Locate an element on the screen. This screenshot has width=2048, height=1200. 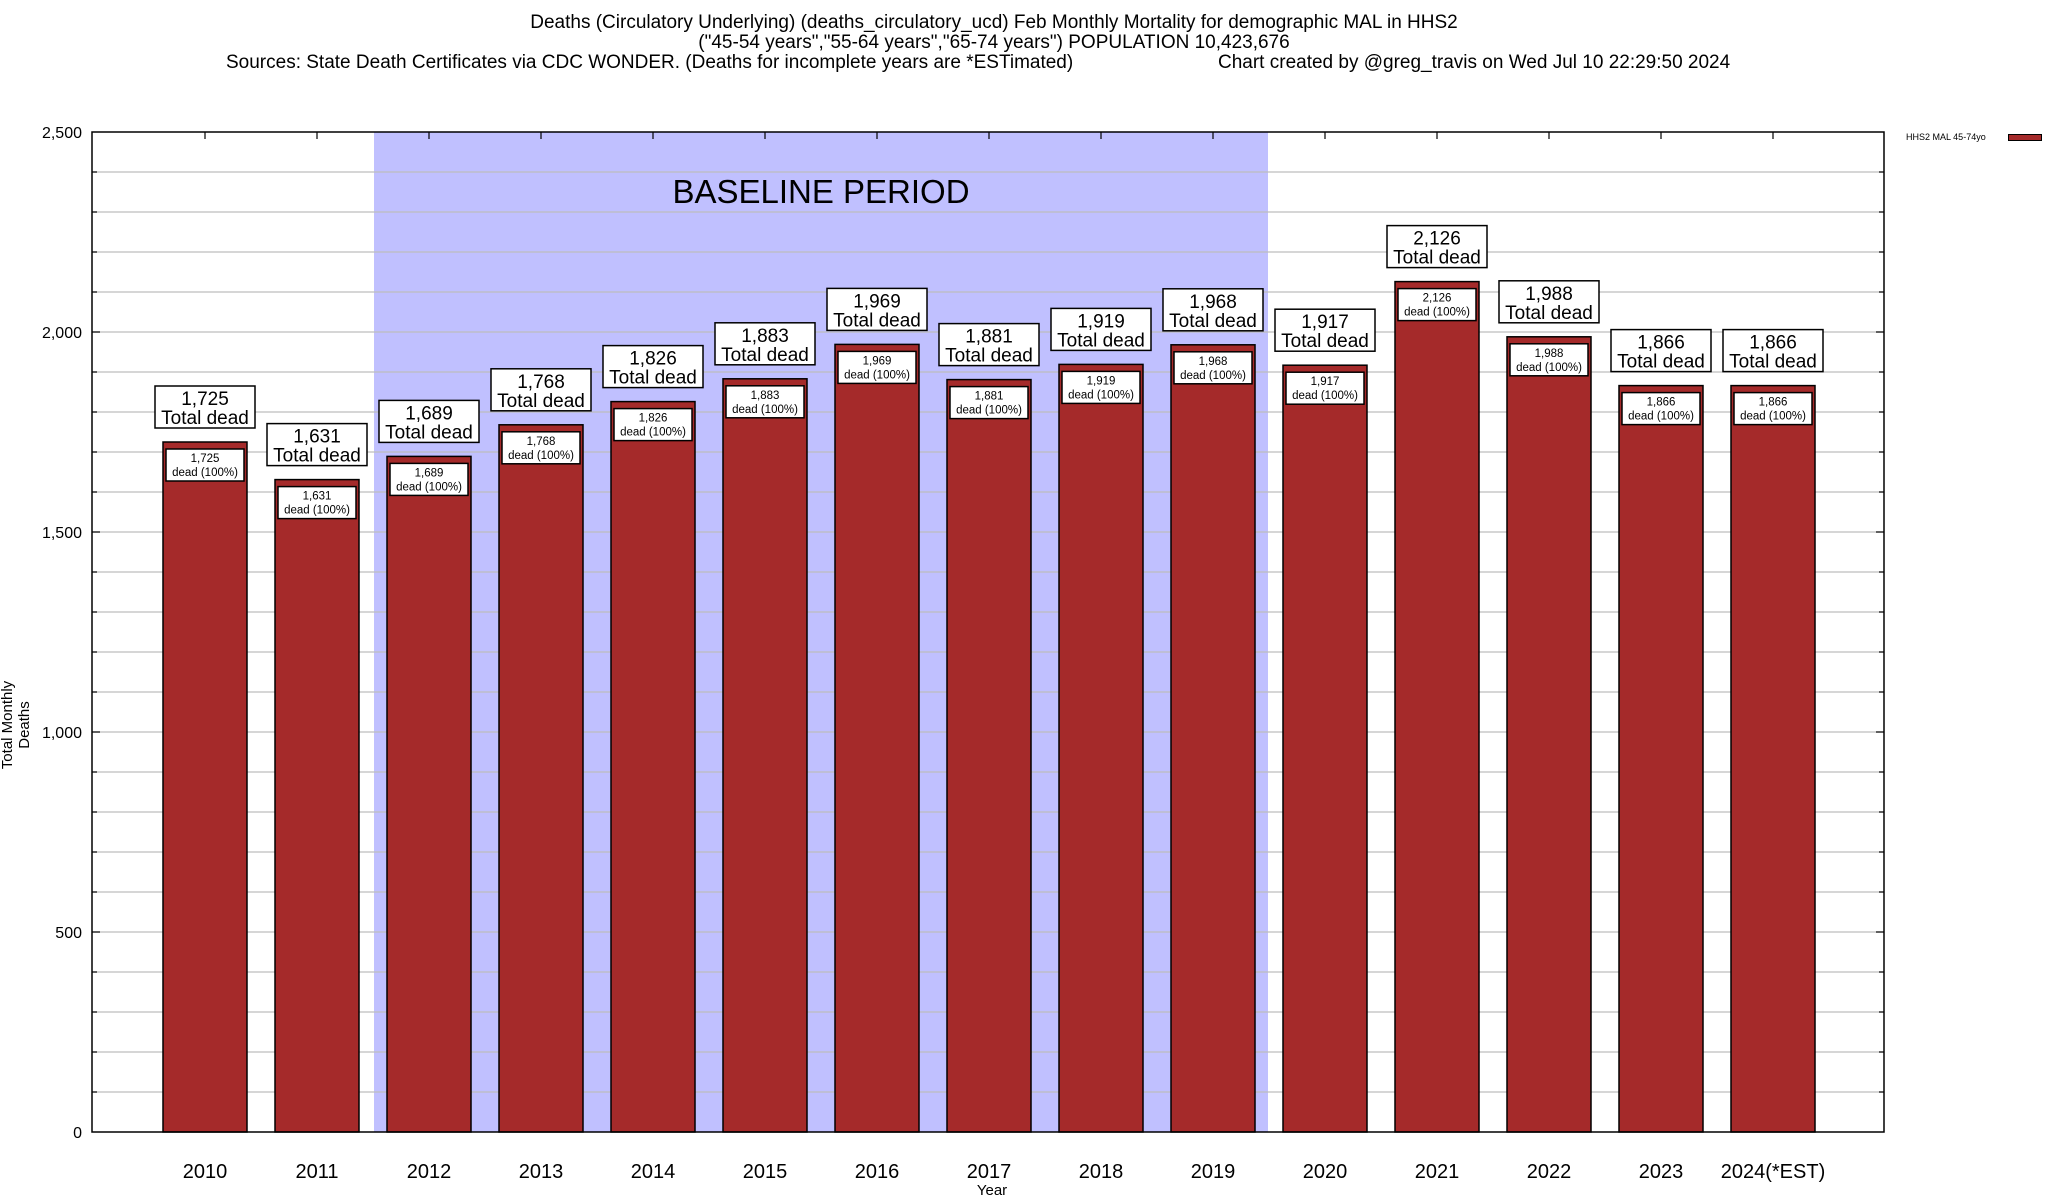
bar-total-value-label: 1,631 is located at coordinates (317, 437).